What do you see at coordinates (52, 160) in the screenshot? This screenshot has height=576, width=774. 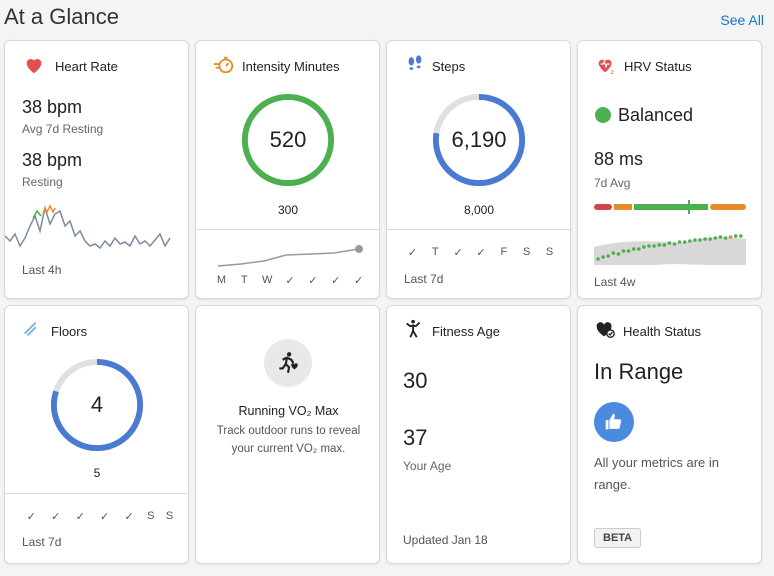 I see `resting-value: 38 bpm` at bounding box center [52, 160].